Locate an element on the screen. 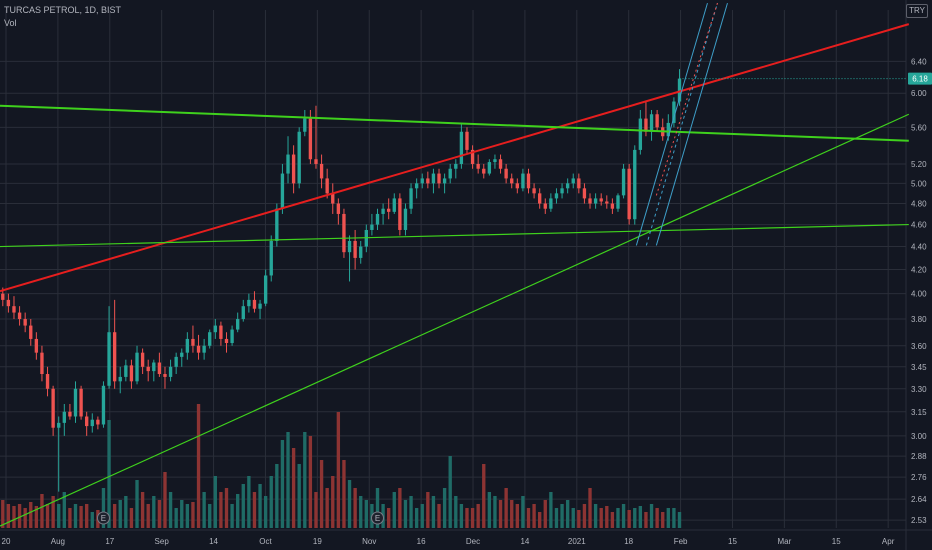 Image resolution: width=932 pixels, height=550 pixels. price-tick-label: 4.00 is located at coordinates (919, 294).